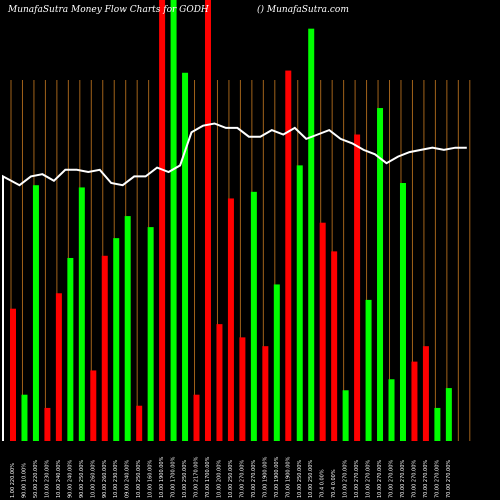  I want to click on x-tick-label: 90.00 250.00%, so click(82, 479).